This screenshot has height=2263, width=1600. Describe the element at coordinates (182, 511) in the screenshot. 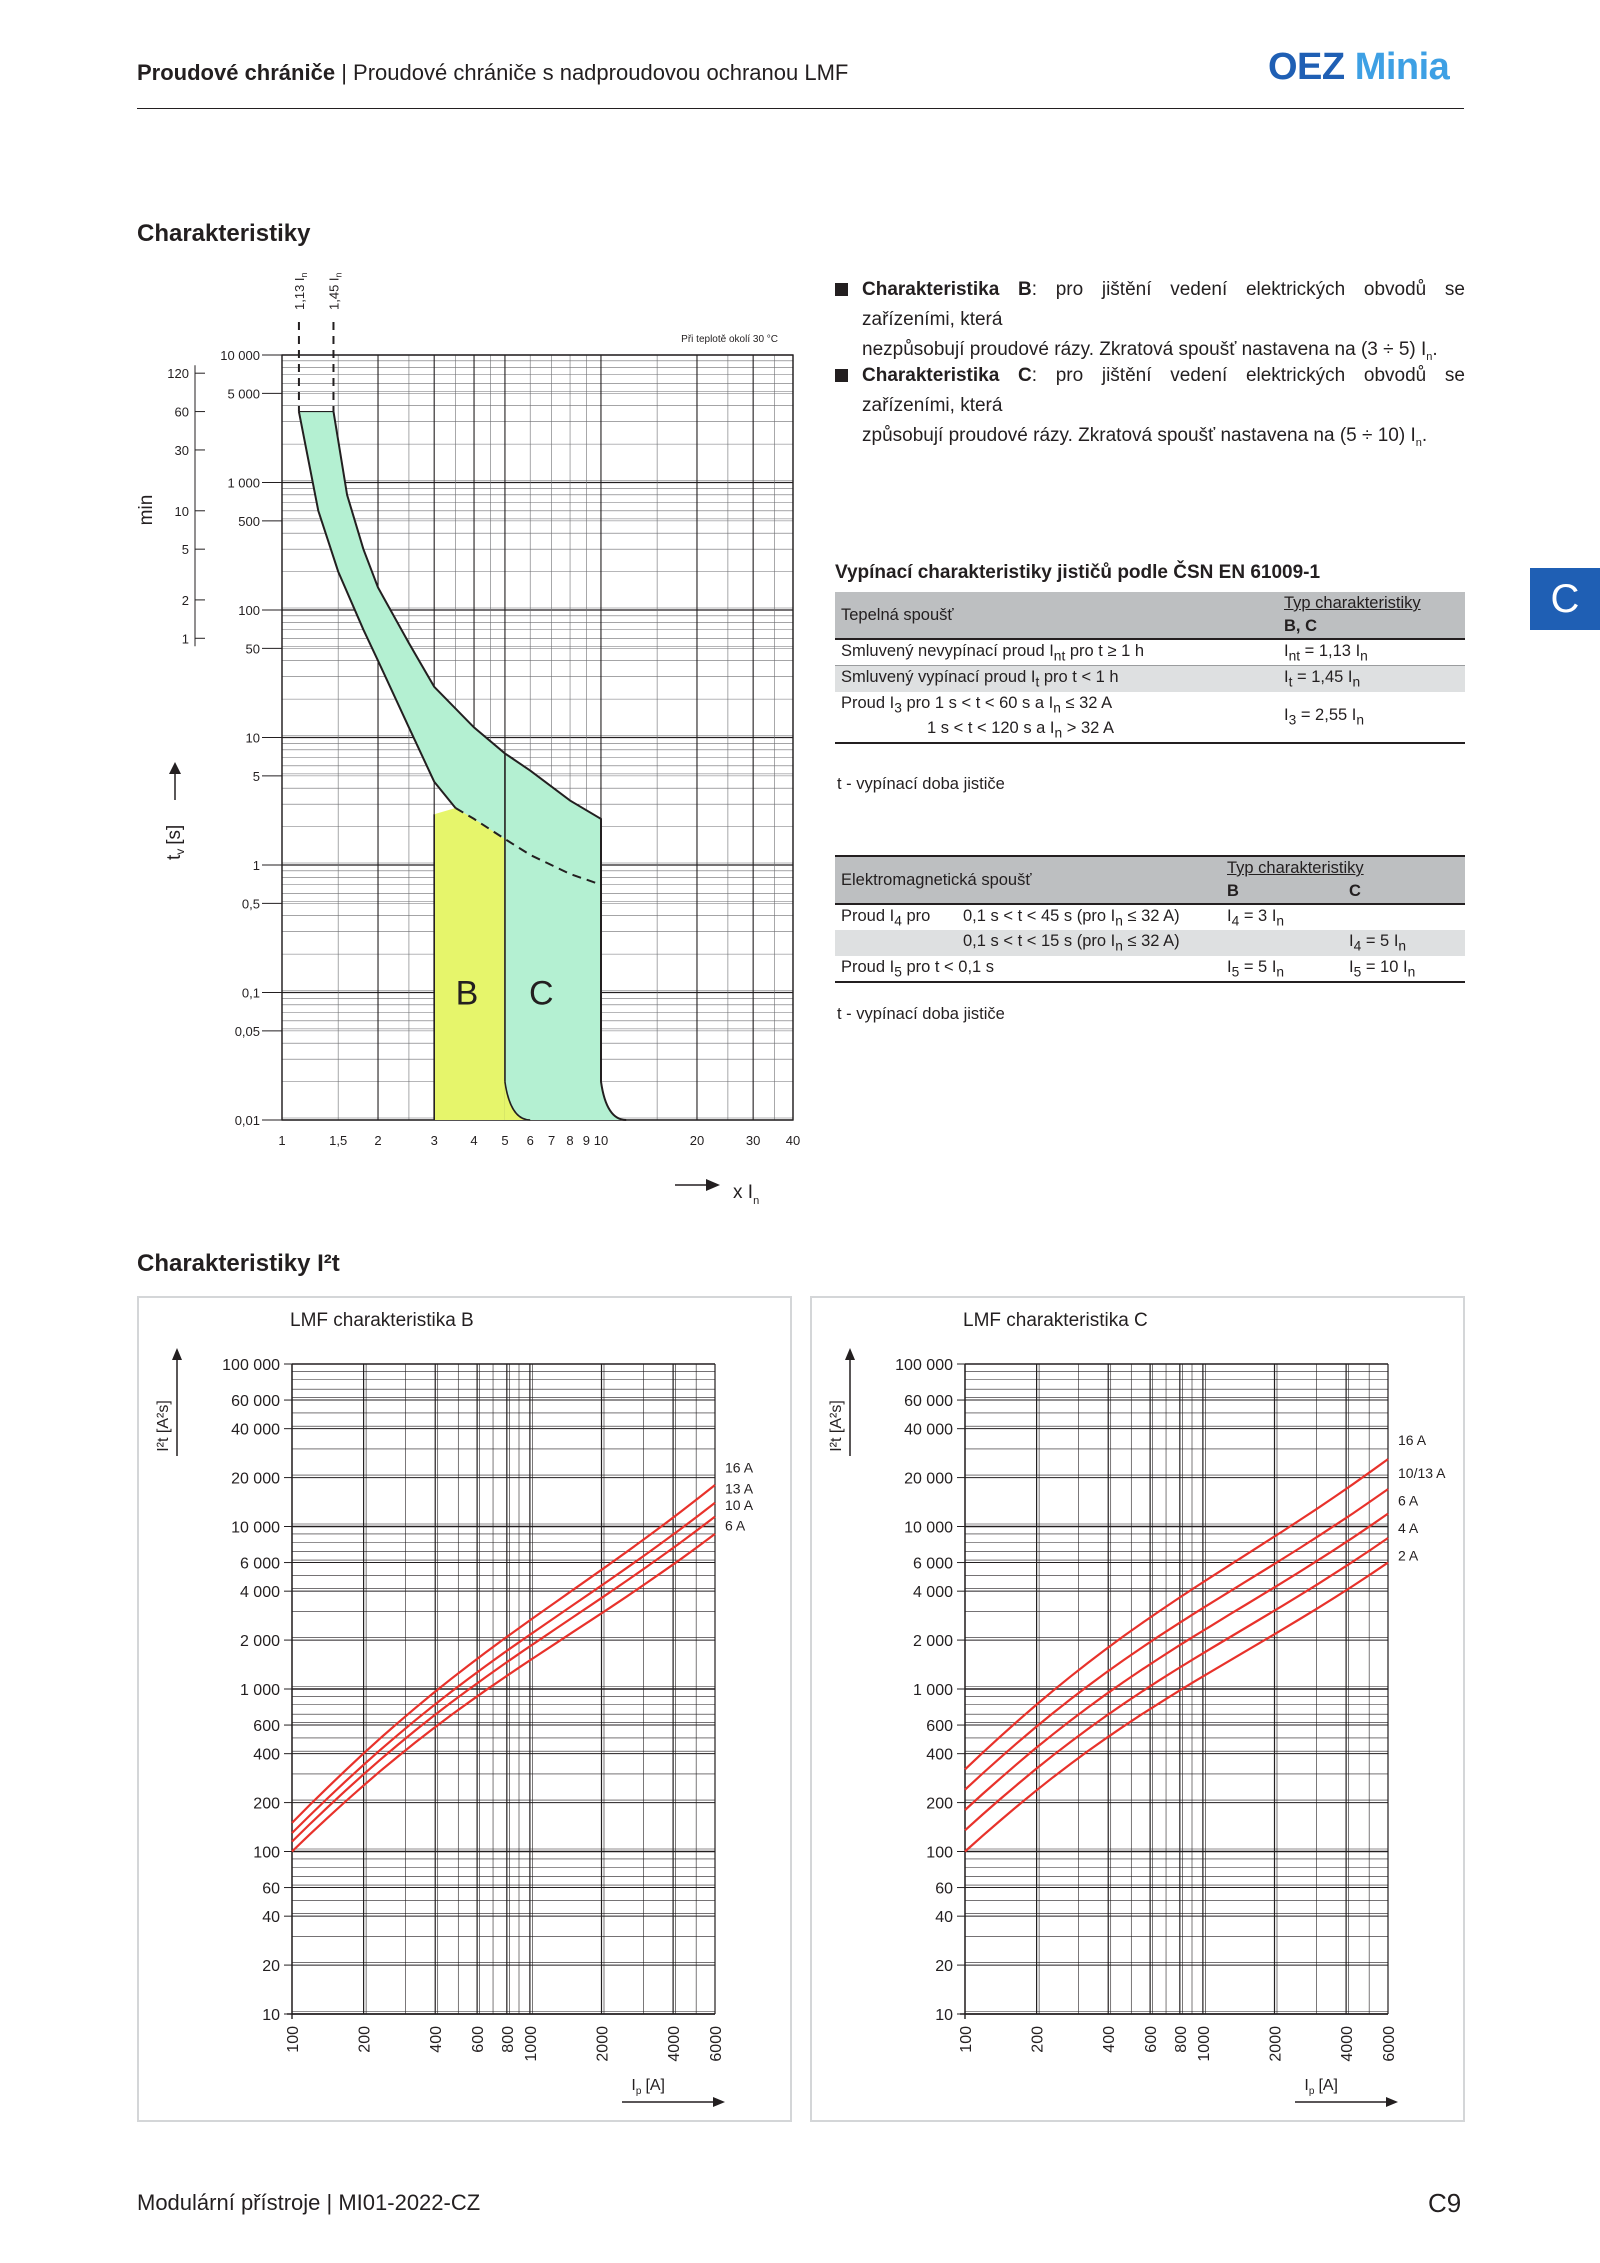

I see `min-tick-label: 10` at that location.